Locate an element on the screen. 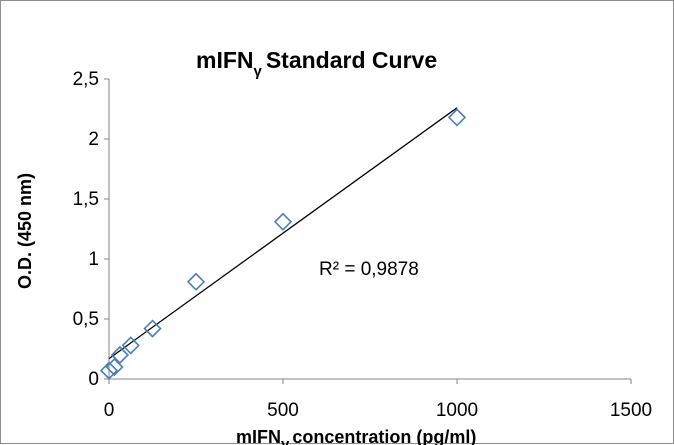 The width and height of the screenshot is (674, 445). x-axis-label-rest: concentration (pg/ml) is located at coordinates (384, 436).